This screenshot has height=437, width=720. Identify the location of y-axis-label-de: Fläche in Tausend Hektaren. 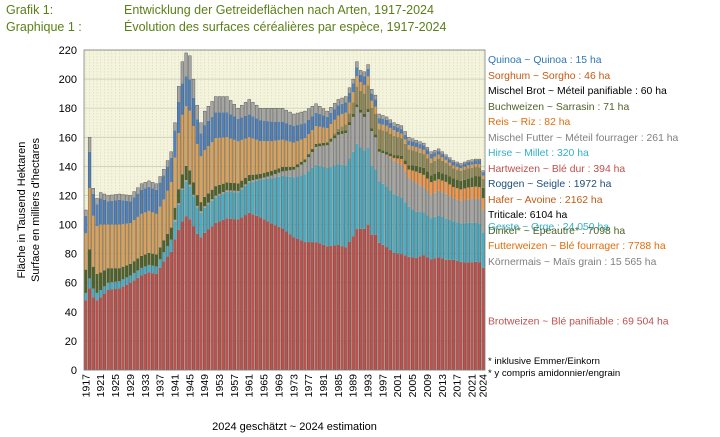
(22, 210).